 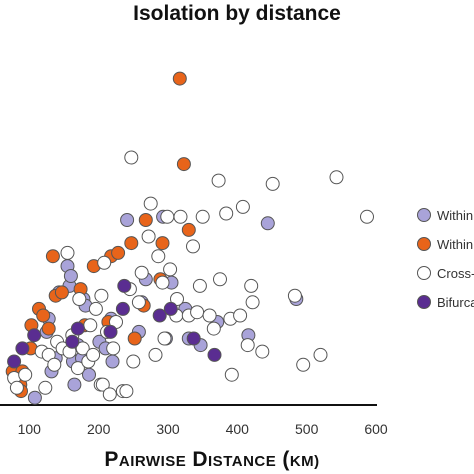 I want to click on legend-label-1: Within, so click(x=455, y=244).